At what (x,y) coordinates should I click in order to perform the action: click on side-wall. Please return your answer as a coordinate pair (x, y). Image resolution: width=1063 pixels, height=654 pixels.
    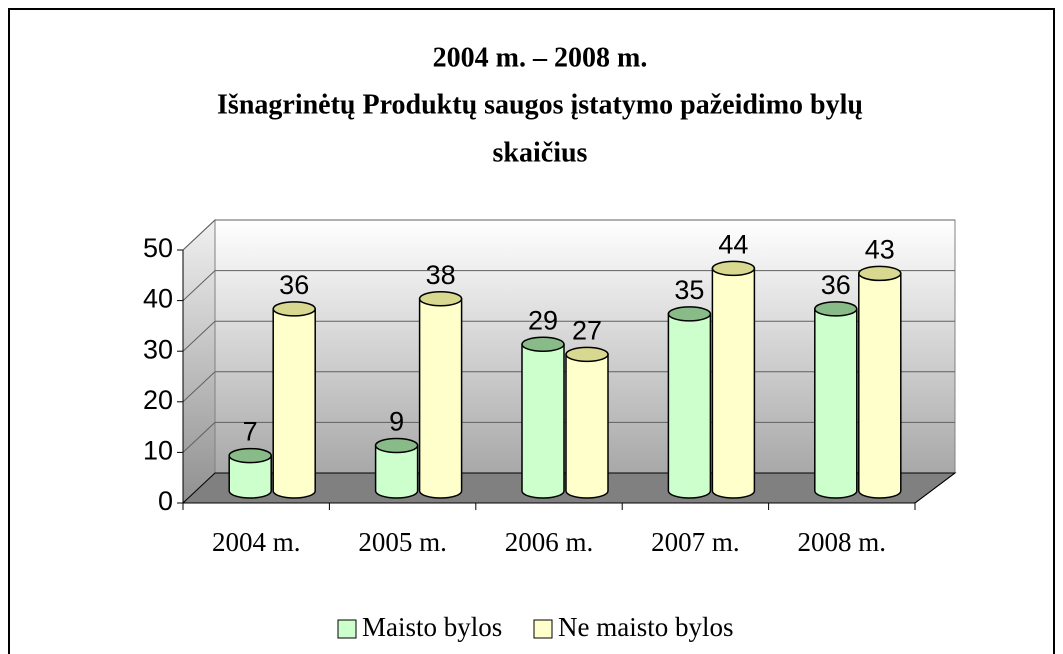
    Looking at the image, I should click on (199, 361).